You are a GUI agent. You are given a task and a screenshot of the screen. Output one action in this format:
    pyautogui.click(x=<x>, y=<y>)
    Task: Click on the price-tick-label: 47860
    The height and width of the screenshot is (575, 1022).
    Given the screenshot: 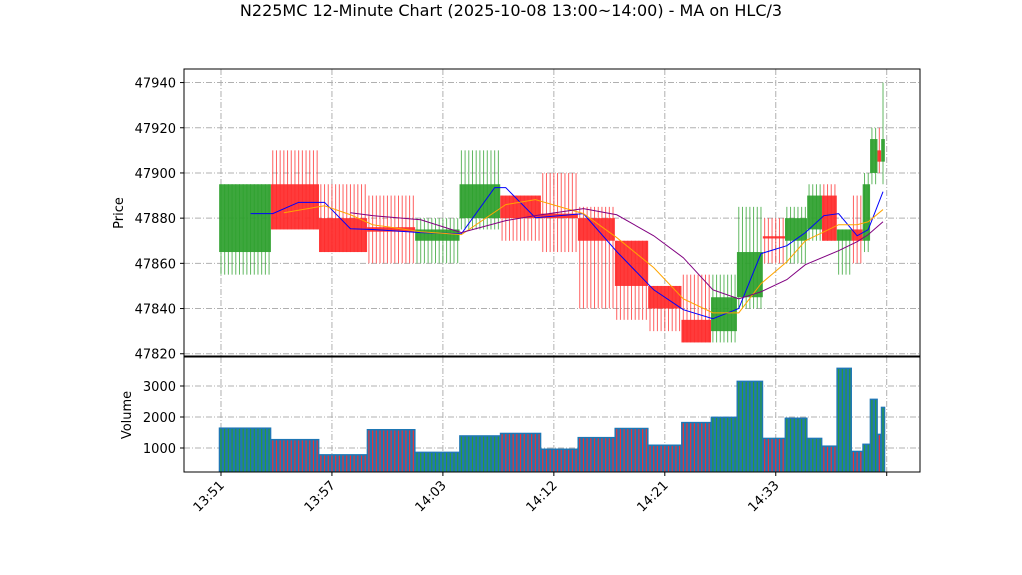 What is the action you would take?
    pyautogui.click(x=155, y=264)
    